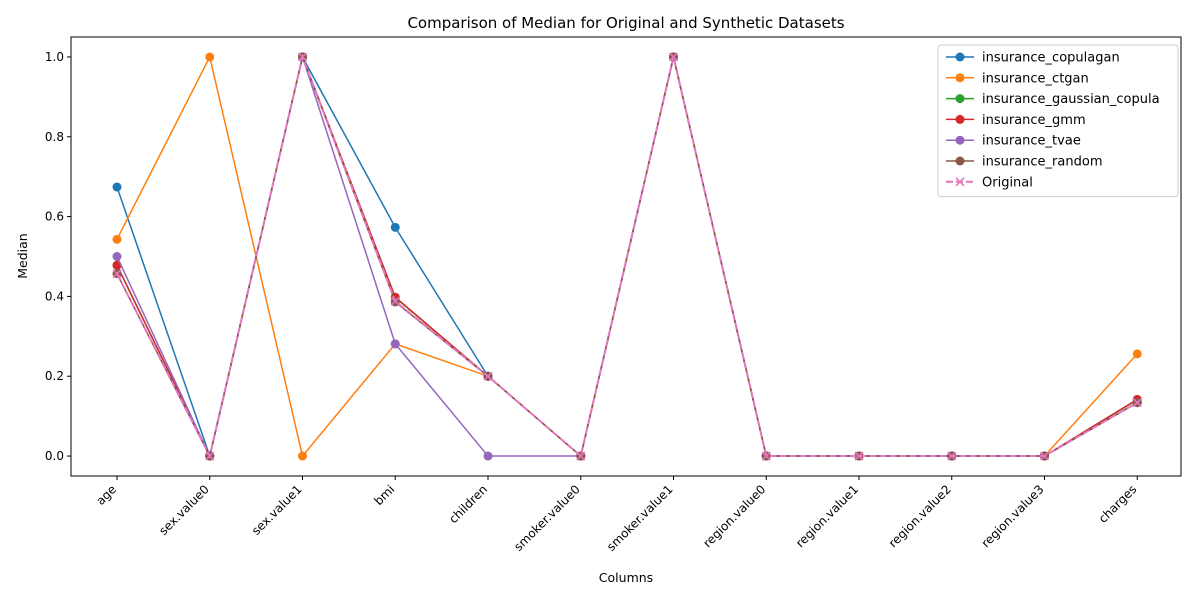 The image size is (1200, 600). I want to click on x-tick-label: region.value3, so click(1013, 516).